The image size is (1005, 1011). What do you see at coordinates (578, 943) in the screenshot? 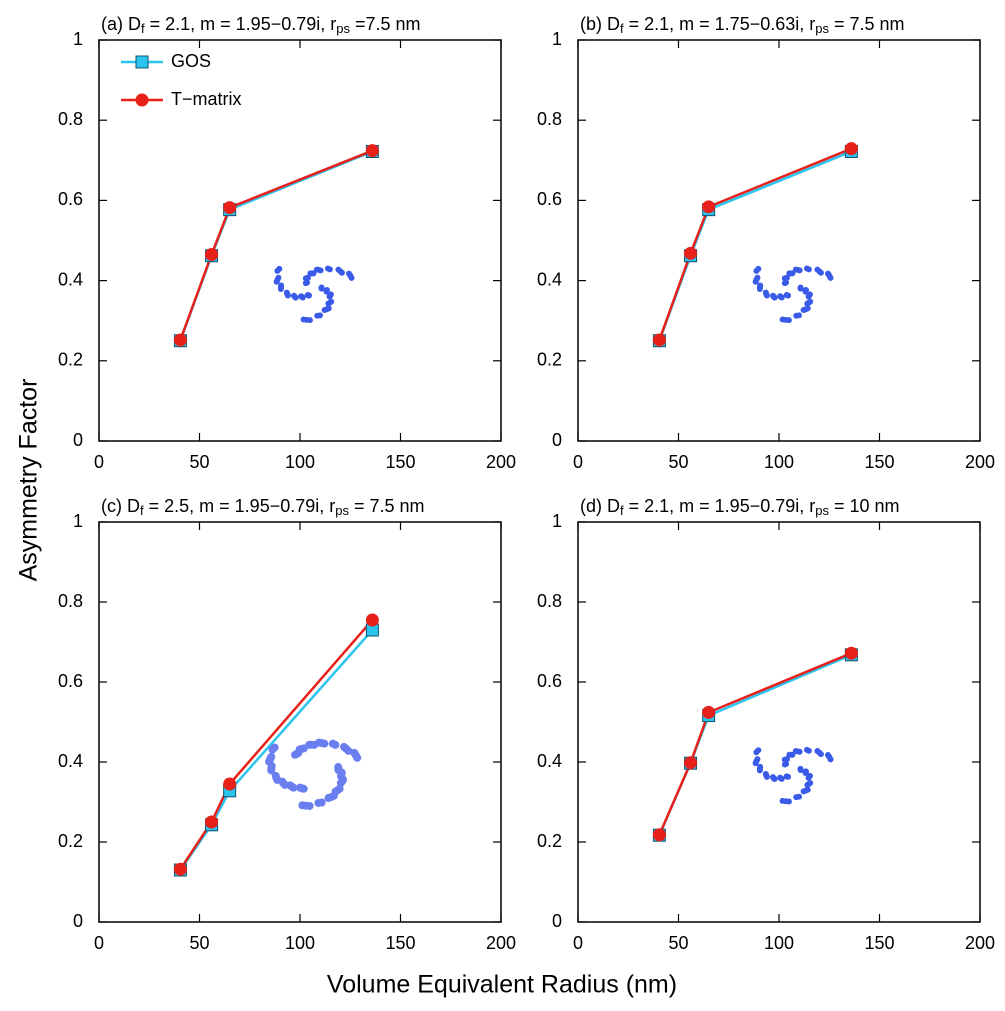
I see `x-tick-label: 0` at bounding box center [578, 943].